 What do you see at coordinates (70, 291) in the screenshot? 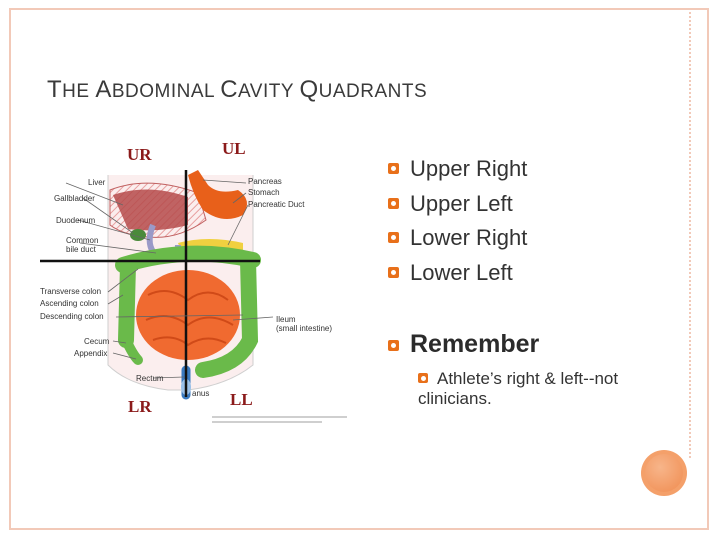
I see `label-transverse-colon: Transverse colon` at bounding box center [70, 291].